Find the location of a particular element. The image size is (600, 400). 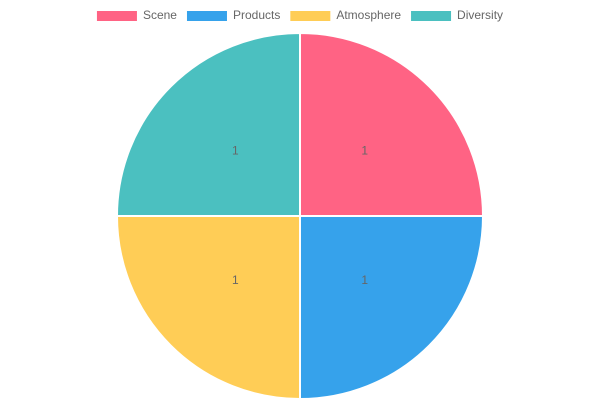

legend-label: Diversity is located at coordinates (480, 15).